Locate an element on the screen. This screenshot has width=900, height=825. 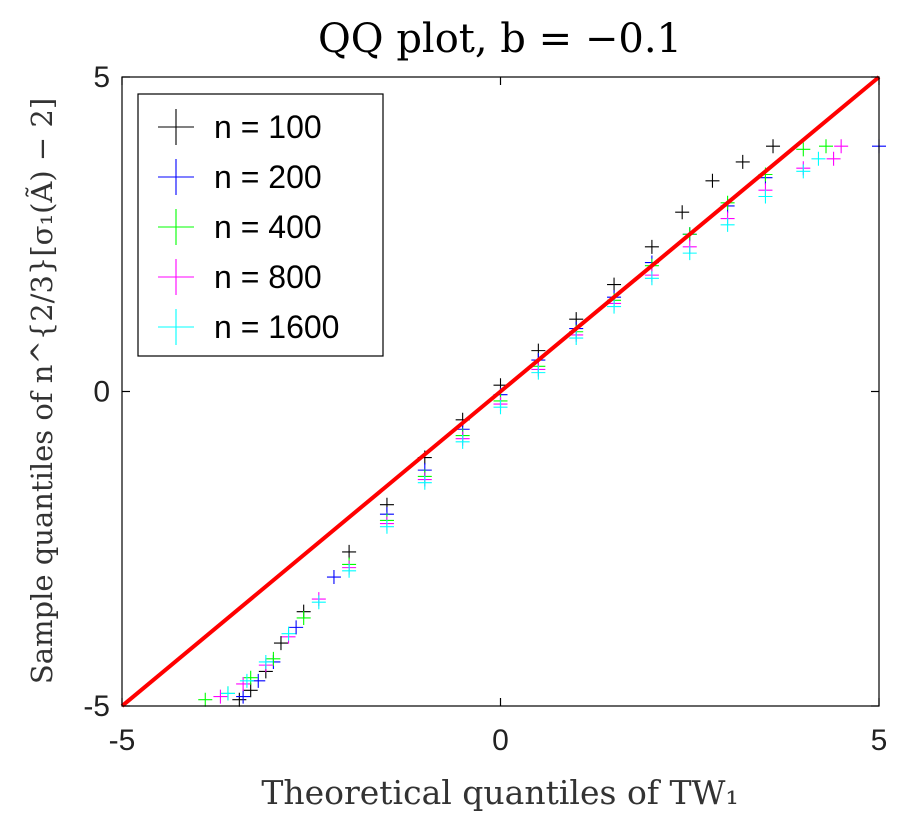
legend-label: n = 400 is located at coordinates (268, 227).